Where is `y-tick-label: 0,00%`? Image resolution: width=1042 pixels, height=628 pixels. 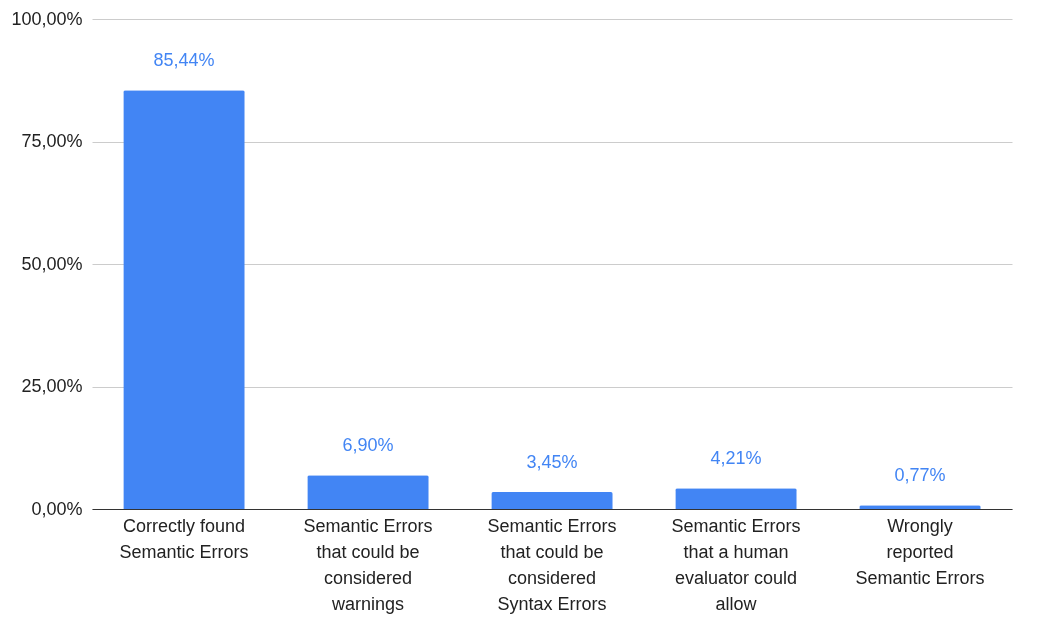 y-tick-label: 0,00% is located at coordinates (57, 508).